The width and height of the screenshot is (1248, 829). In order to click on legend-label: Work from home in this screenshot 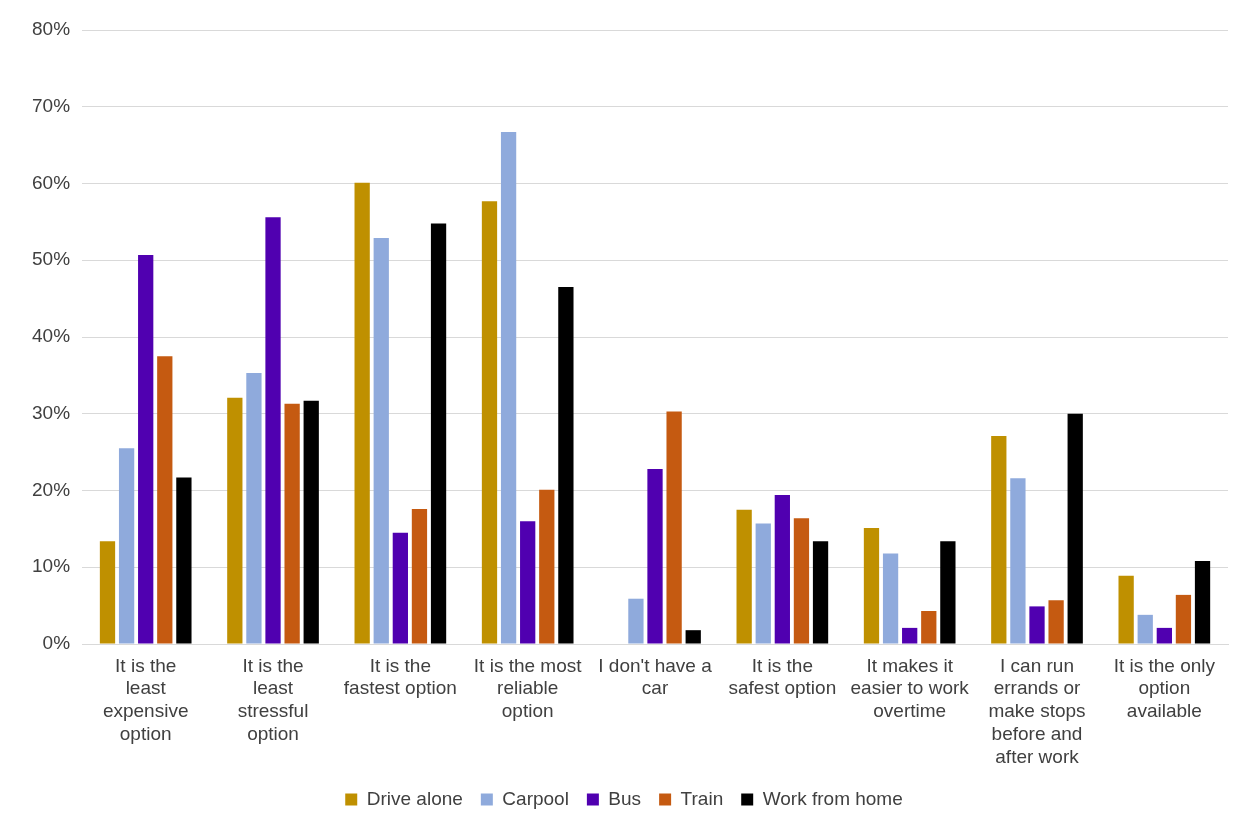, I will do `click(832, 798)`.